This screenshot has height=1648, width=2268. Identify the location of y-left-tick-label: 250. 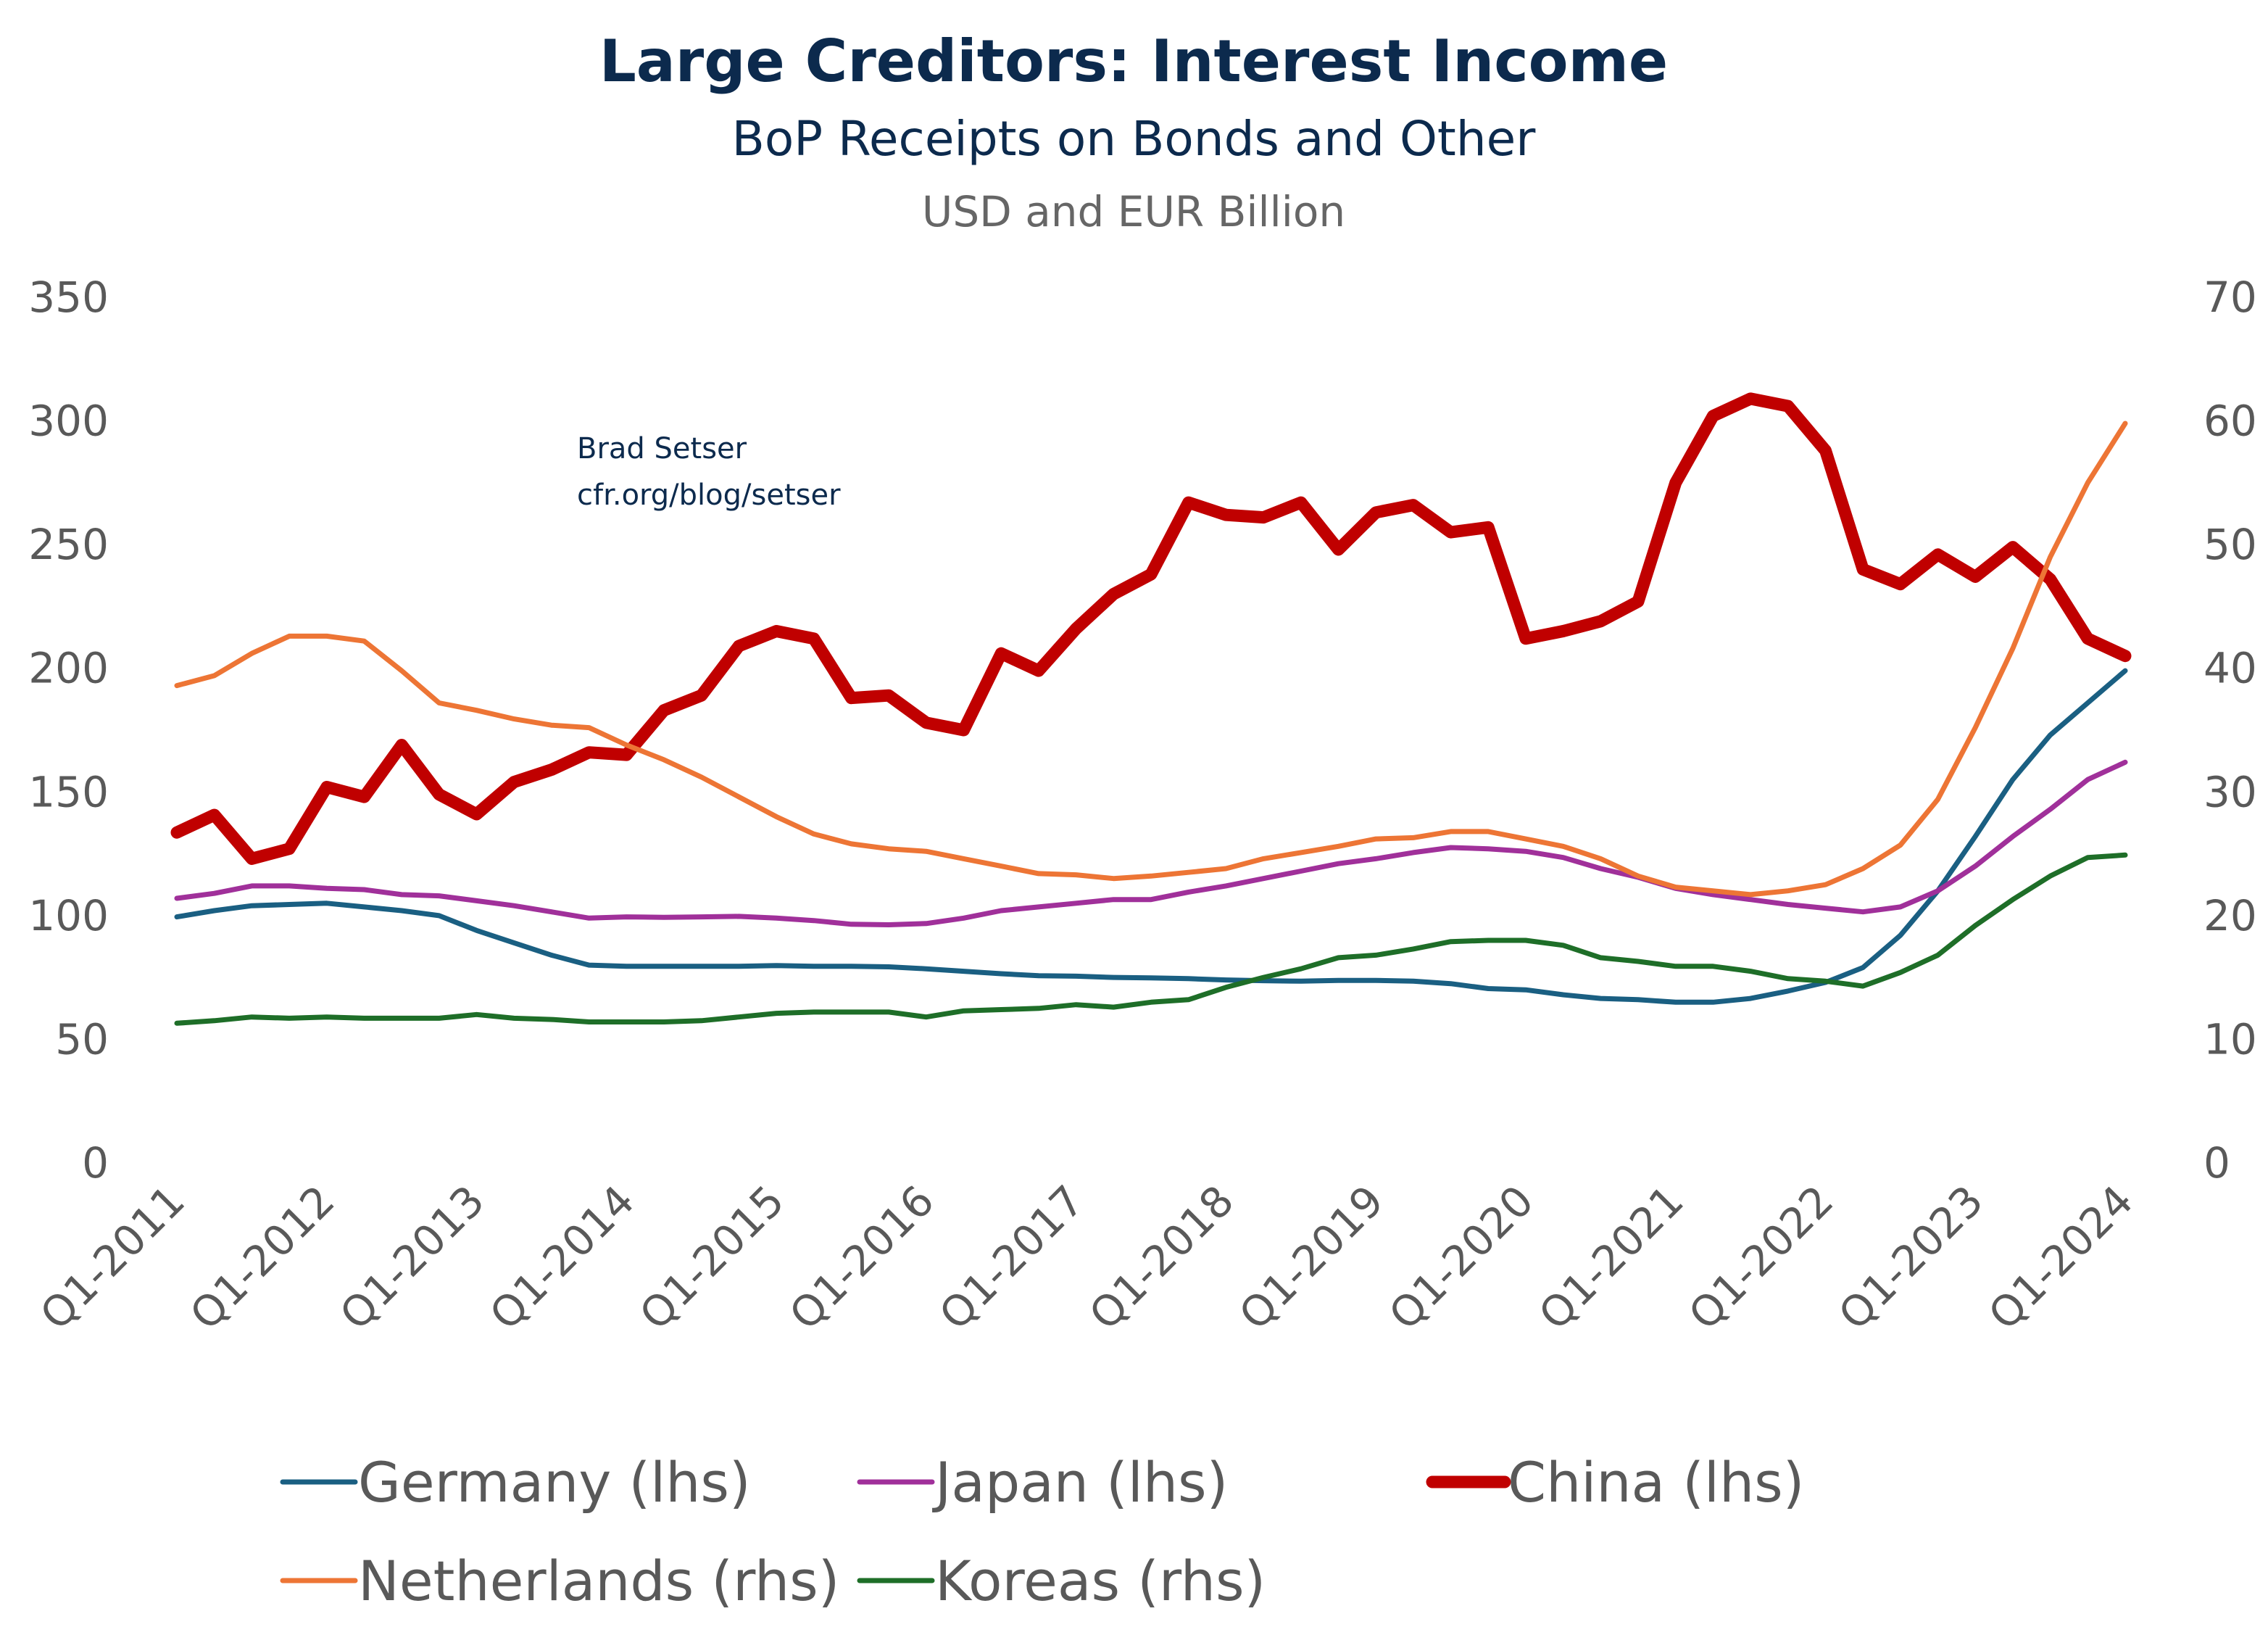
(68, 544).